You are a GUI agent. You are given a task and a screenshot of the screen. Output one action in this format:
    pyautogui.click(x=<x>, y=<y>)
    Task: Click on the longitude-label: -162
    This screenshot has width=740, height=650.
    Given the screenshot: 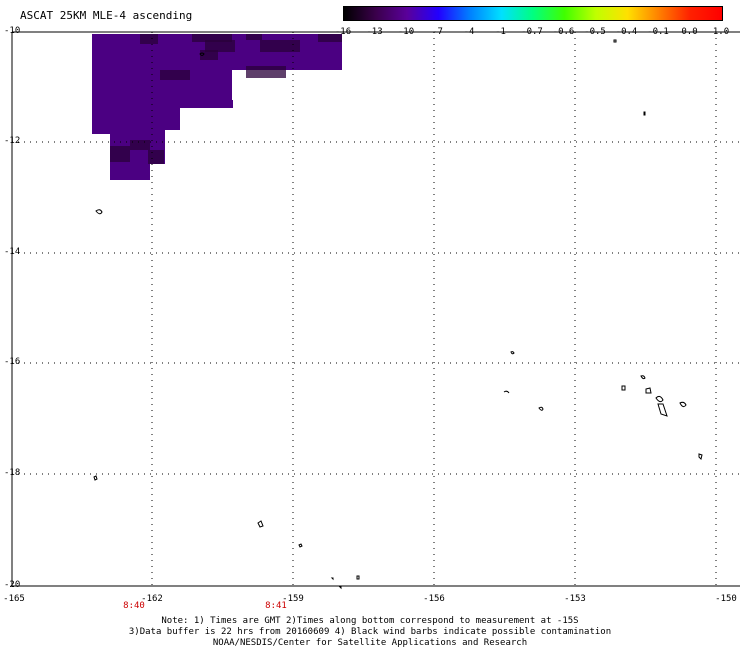 What is the action you would take?
    pyautogui.click(x=152, y=599)
    